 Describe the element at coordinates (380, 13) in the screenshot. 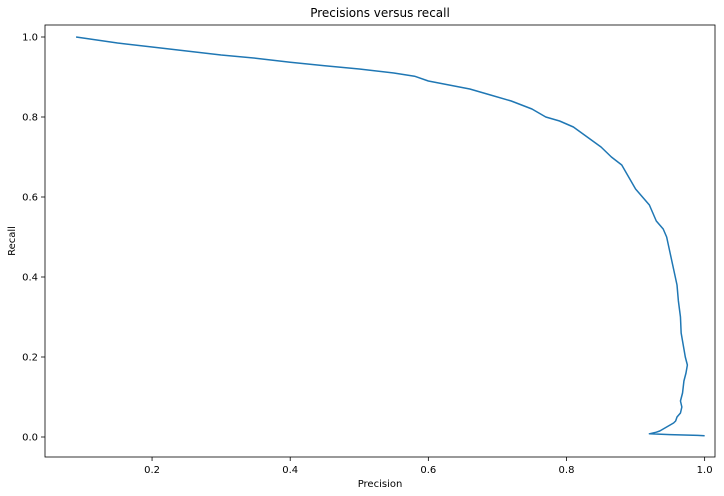

I see `chart-title: Precisions versus recall` at that location.